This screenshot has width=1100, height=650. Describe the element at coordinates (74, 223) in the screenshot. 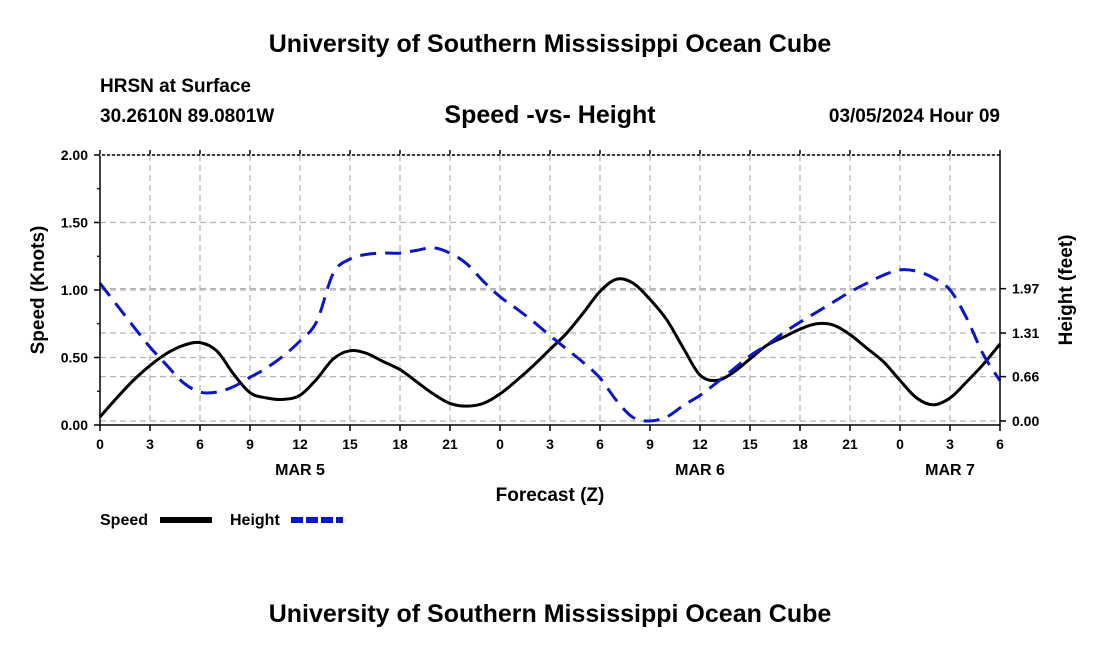

I see `y-left-tick-label: 1.50` at that location.